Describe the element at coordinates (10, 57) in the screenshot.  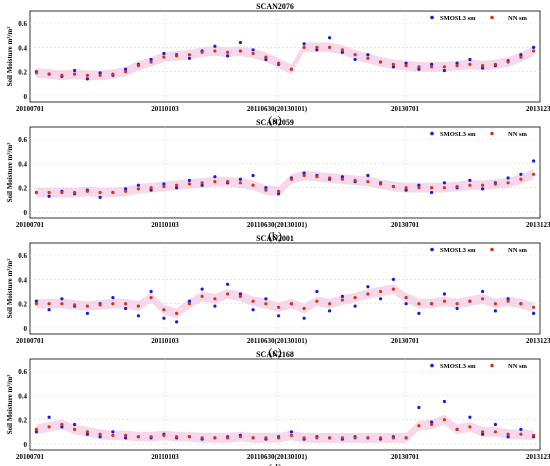
I see `panel-1-ylabel: Soil Moisture m³/m³` at that location.